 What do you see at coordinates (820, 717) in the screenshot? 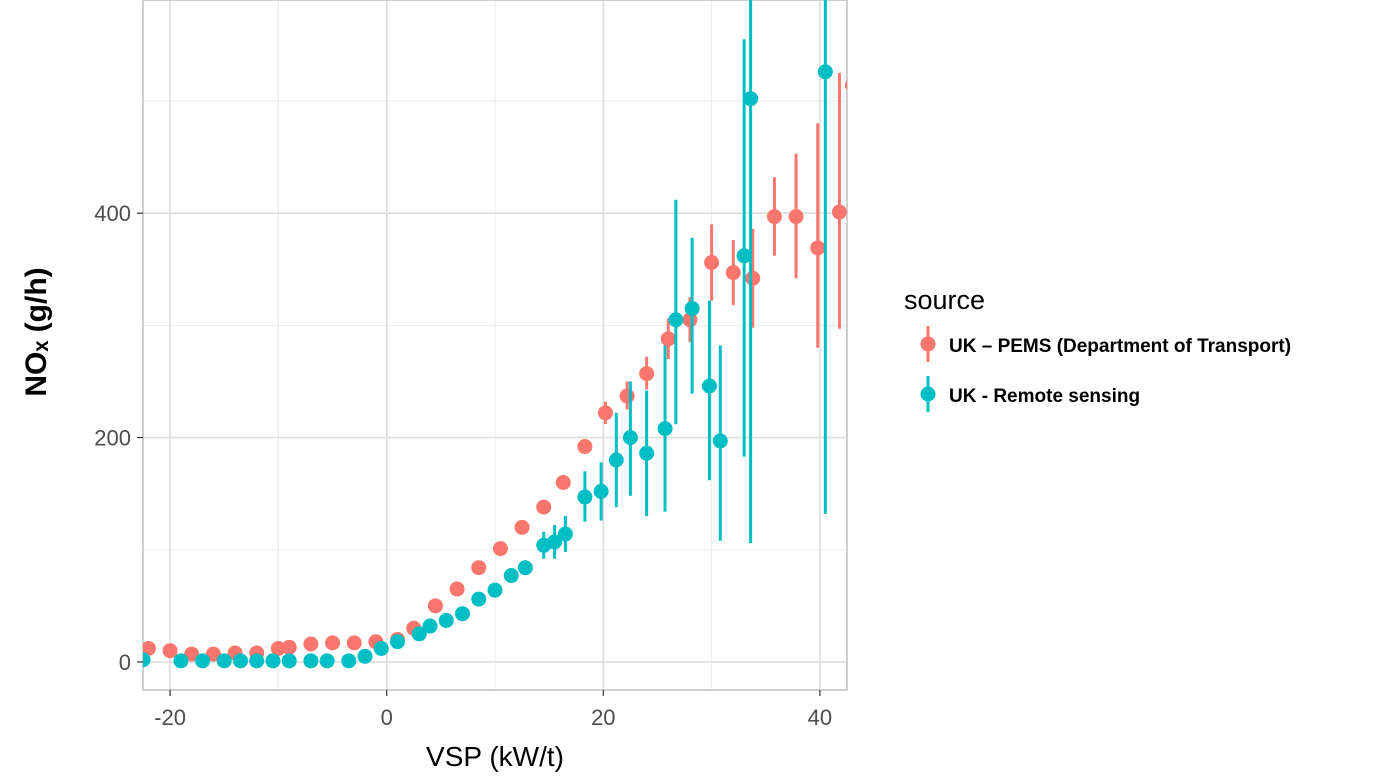
I see `x-tick-label: 40` at bounding box center [820, 717].